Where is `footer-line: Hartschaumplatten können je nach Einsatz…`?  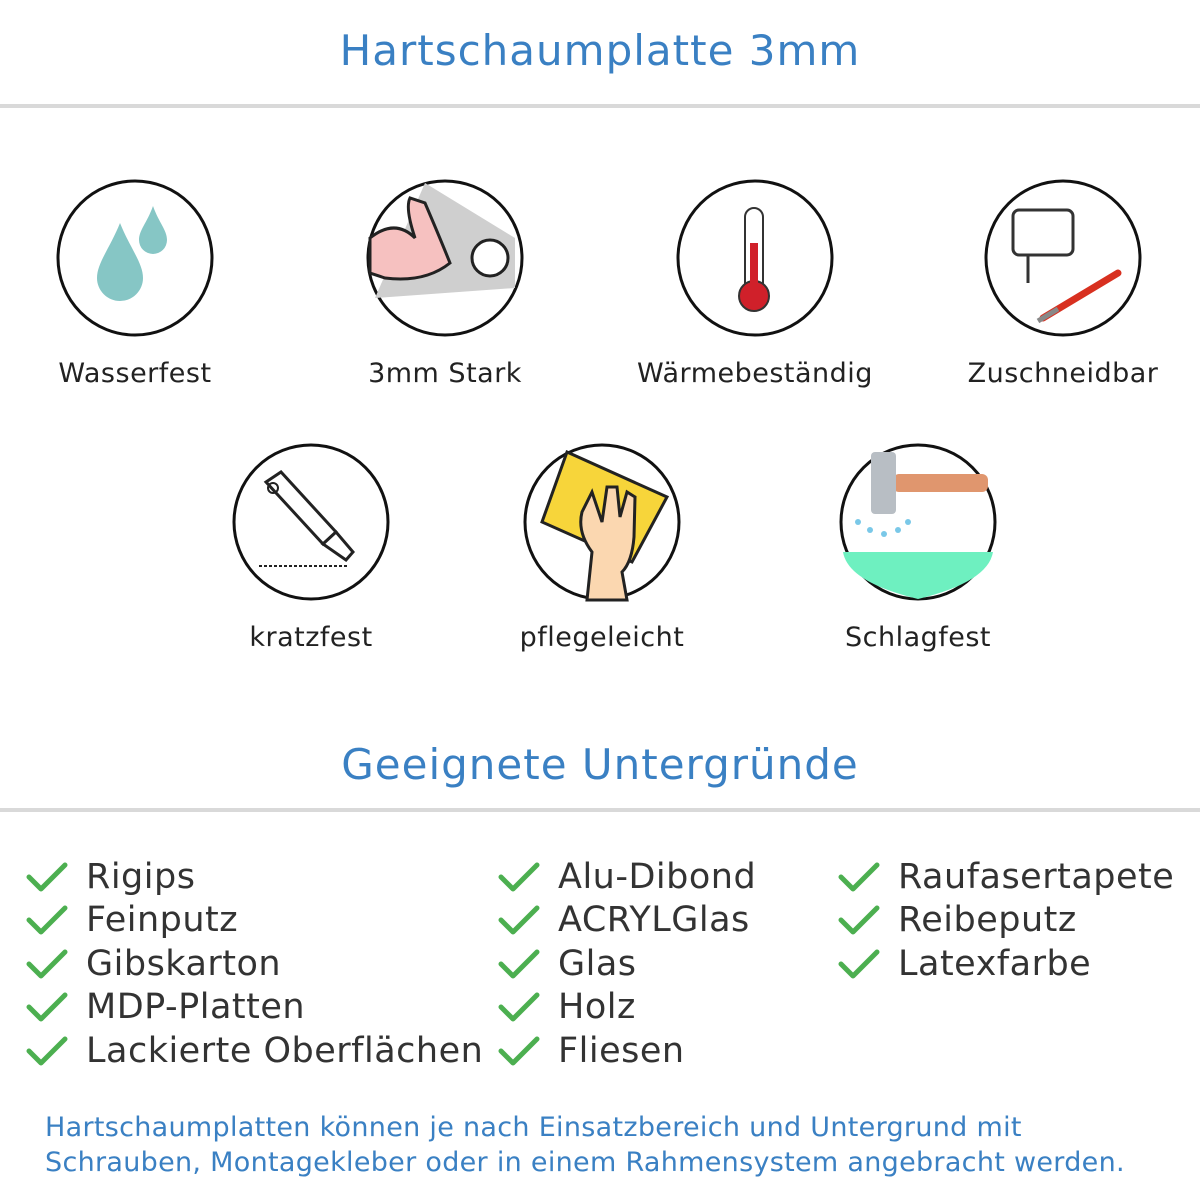 footer-line: Hartschaumplatten können je nach Einsatz… is located at coordinates (533, 1127).